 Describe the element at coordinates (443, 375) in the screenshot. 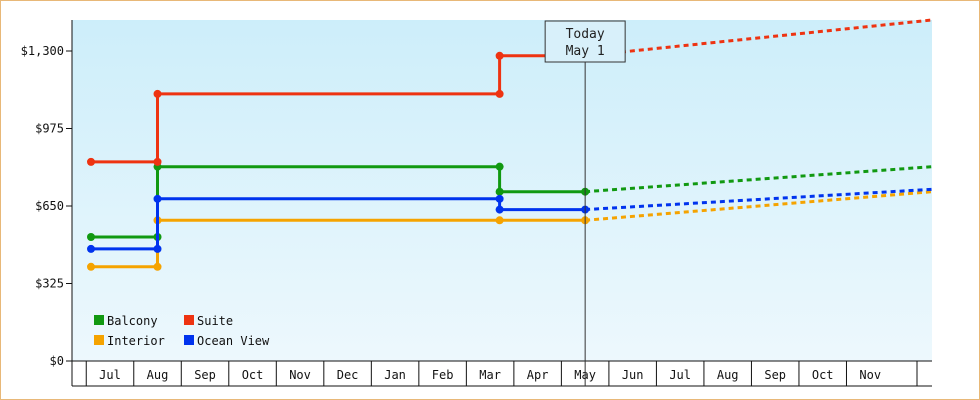

I see `x-tick-label: Feb` at that location.